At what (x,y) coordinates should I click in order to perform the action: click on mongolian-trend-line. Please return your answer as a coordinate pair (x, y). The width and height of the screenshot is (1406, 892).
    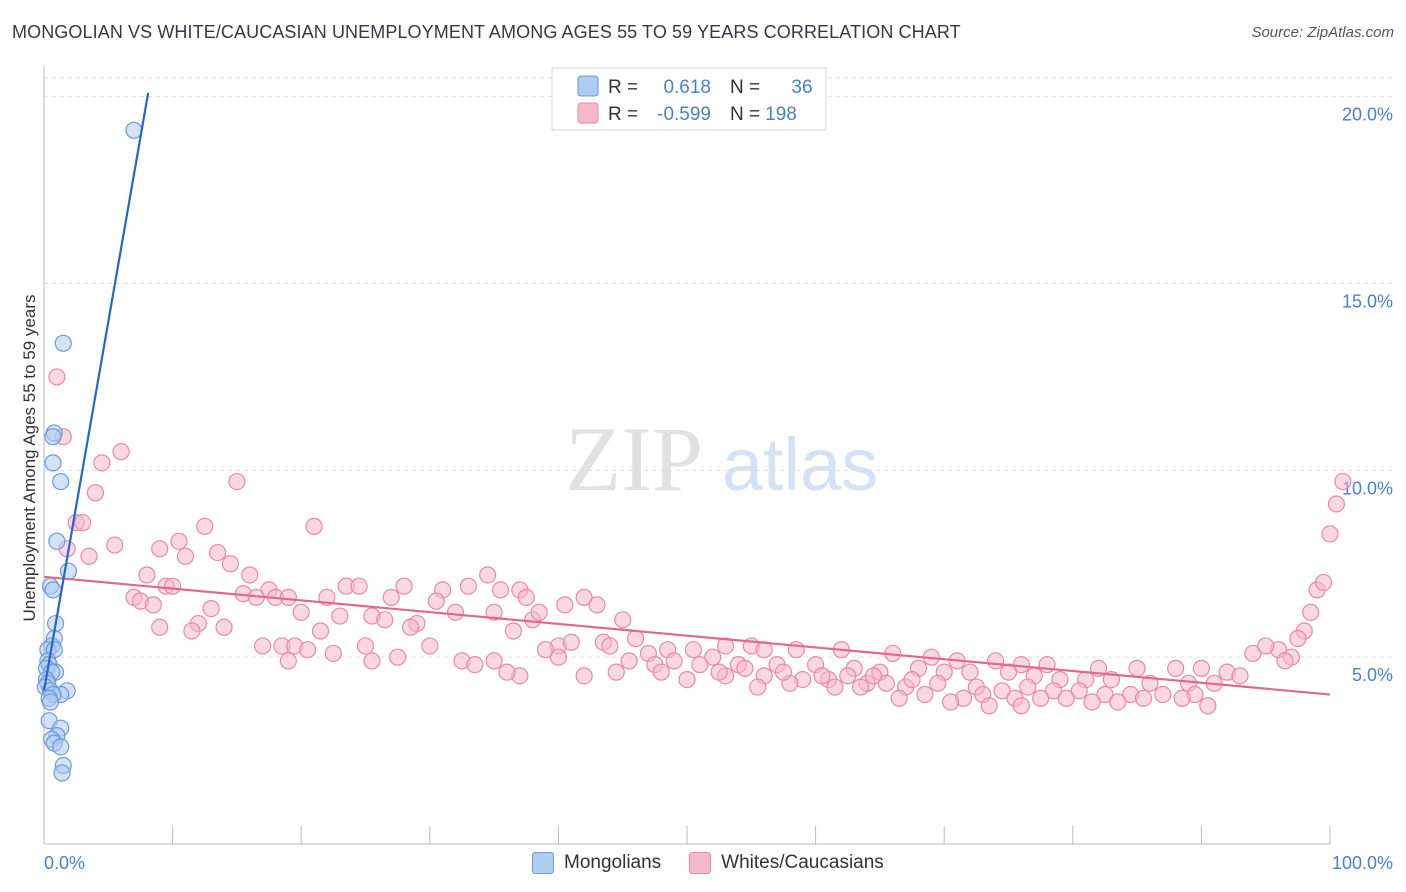
    Looking at the image, I should click on (96, 391).